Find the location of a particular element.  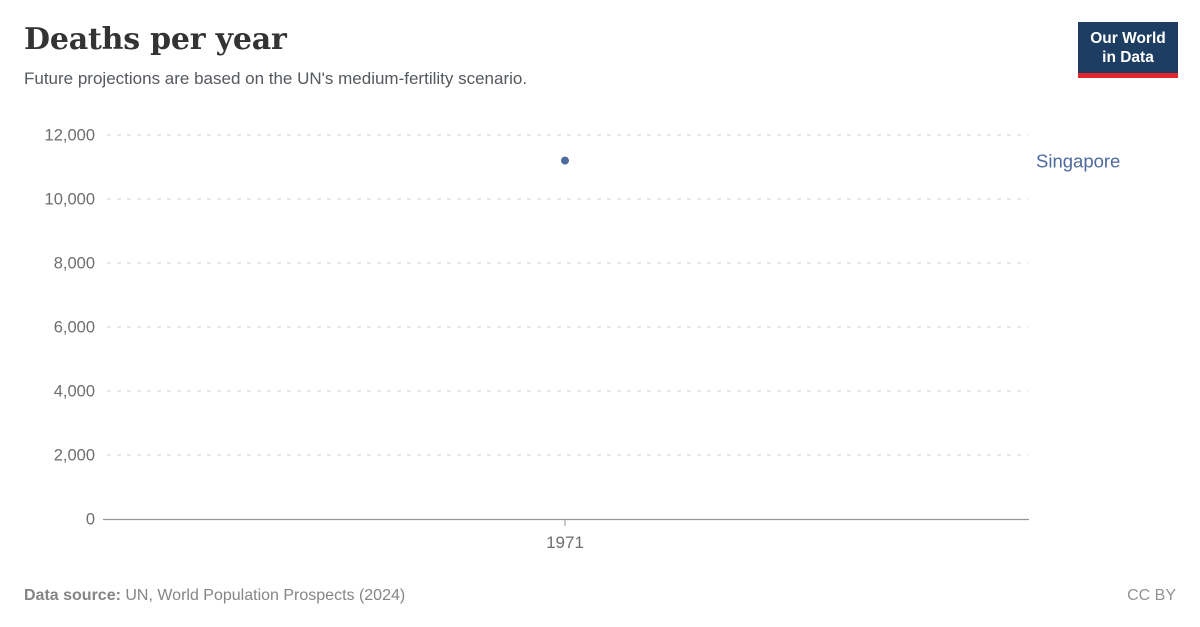

owid-logo: Our World in Data is located at coordinates (1128, 50).